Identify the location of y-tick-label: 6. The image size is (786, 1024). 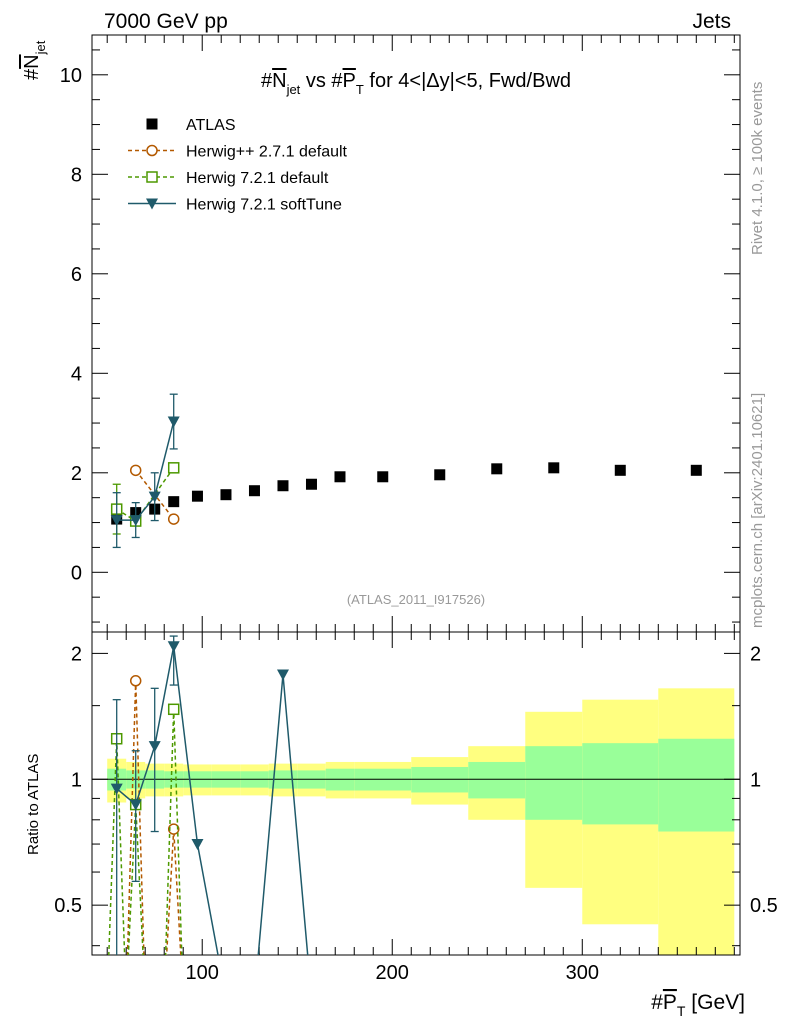
(76, 275).